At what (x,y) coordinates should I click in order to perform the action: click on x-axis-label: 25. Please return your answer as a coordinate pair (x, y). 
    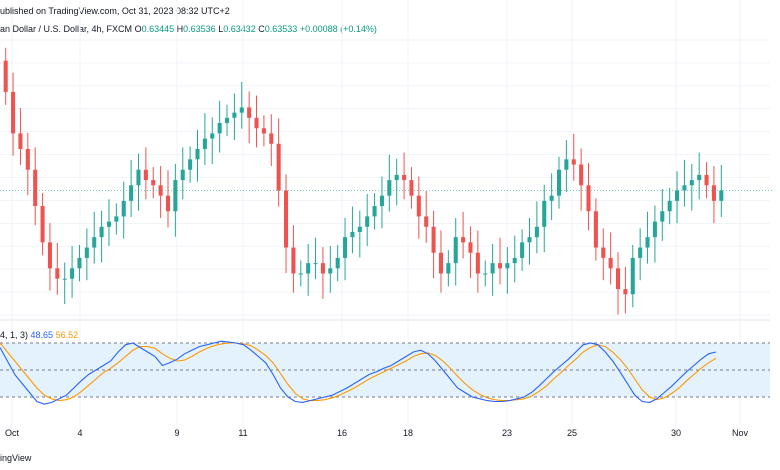
    Looking at the image, I should click on (572, 433).